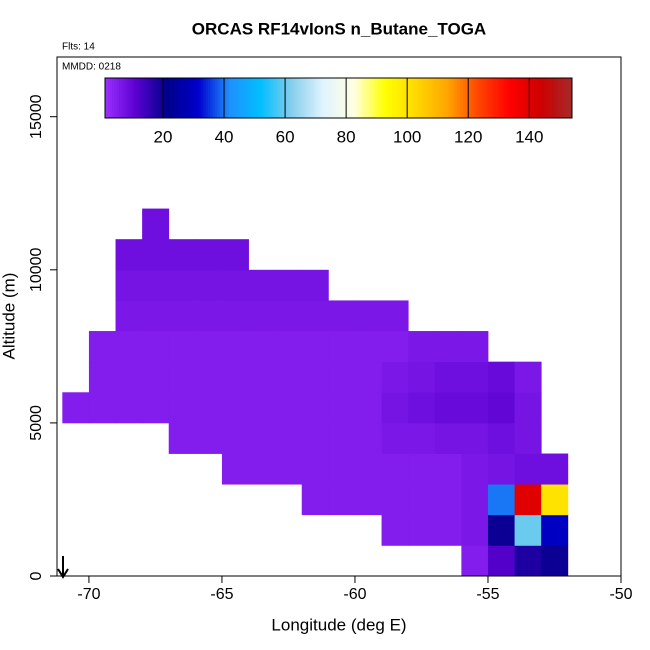  Describe the element at coordinates (338, 624) in the screenshot. I see `x-axis-label: Longitude (deg E)` at that location.